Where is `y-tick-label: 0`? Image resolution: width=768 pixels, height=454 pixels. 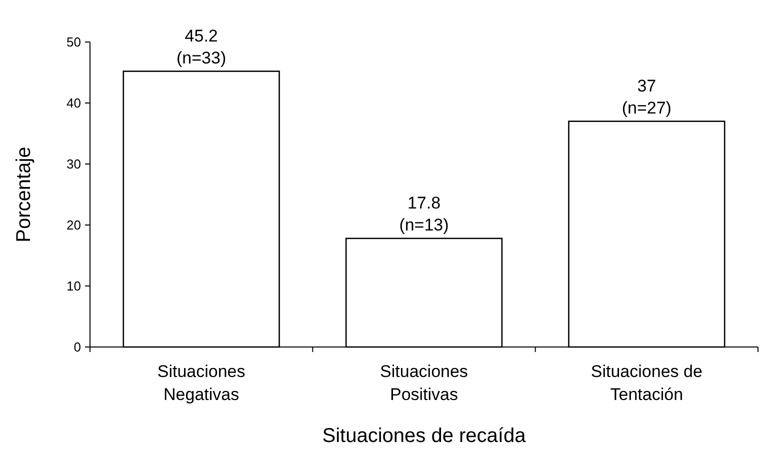
y-tick-label: 0 is located at coordinates (77, 347).